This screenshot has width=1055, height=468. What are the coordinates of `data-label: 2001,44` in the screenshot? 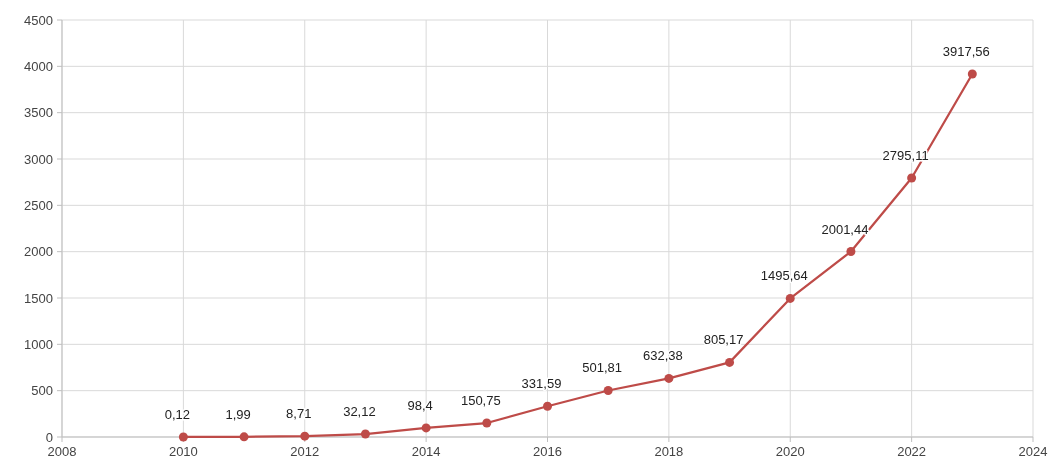 It's located at (845, 229).